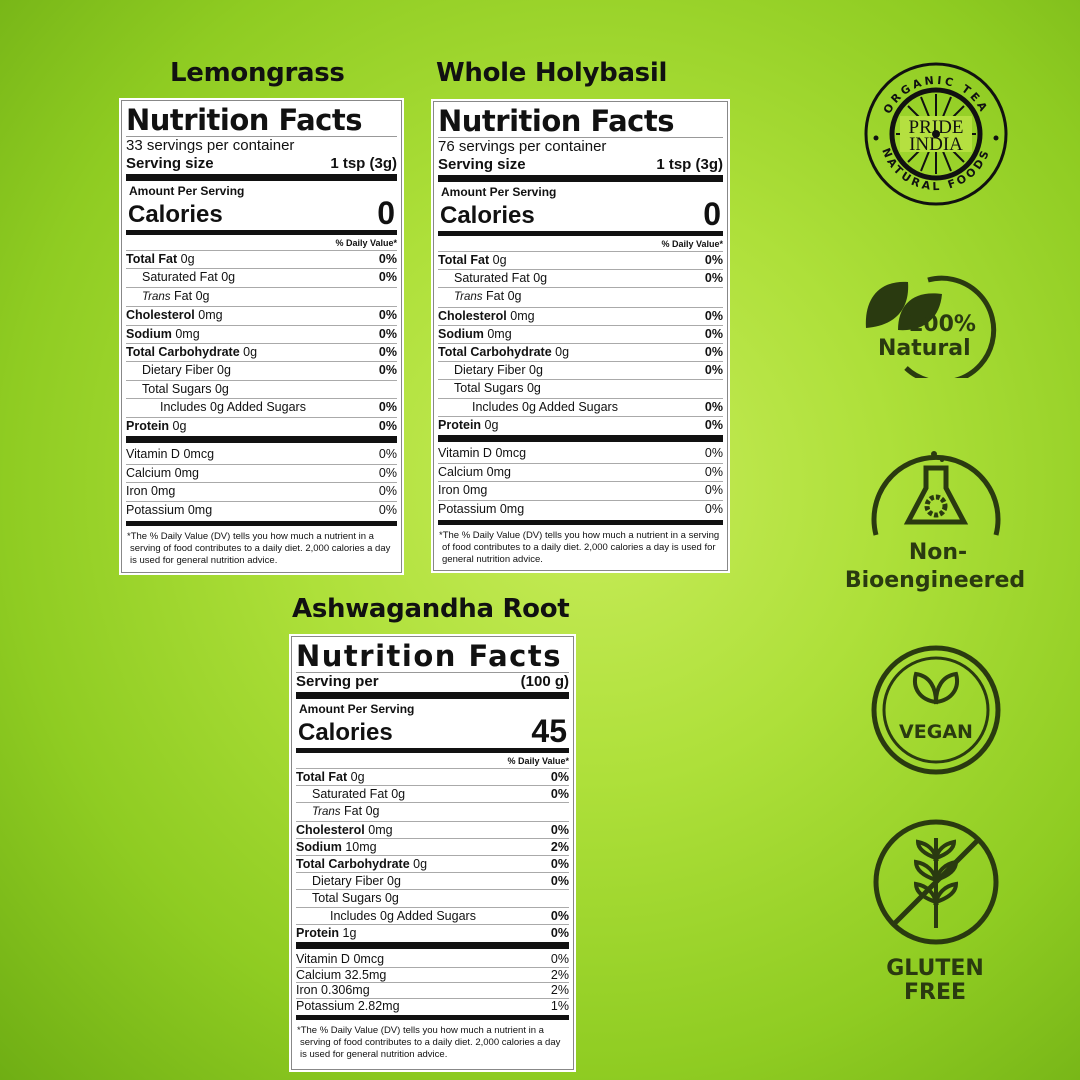 The width and height of the screenshot is (1080, 1080). Describe the element at coordinates (432, 731) in the screenshot. I see `calories-row: Calories 45` at that location.